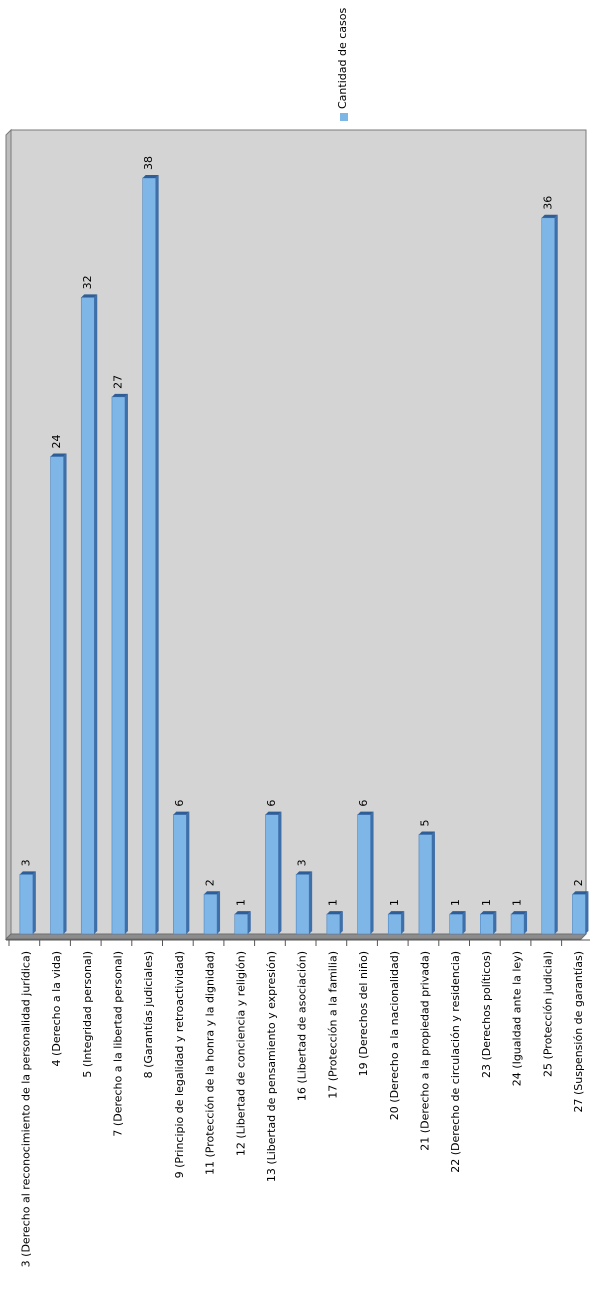  Describe the element at coordinates (8, 534) in the screenshot. I see `side-wall` at that location.